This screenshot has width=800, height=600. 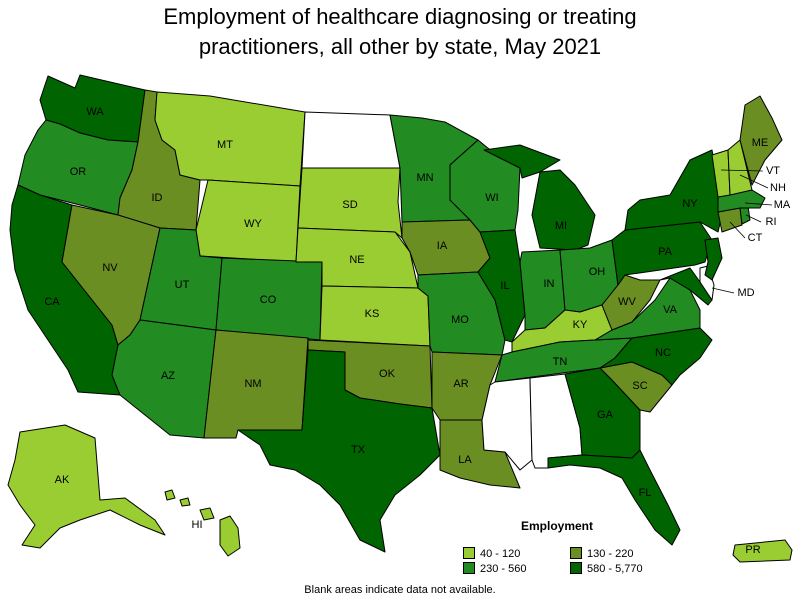 What do you see at coordinates (351, 140) in the screenshot?
I see `state-ND` at bounding box center [351, 140].